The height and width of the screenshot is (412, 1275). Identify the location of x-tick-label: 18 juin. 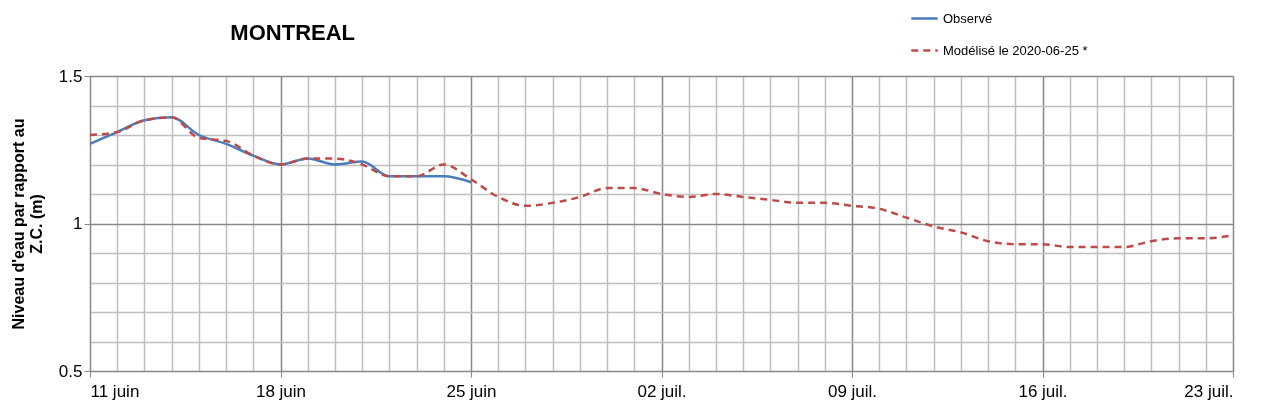
(281, 391).